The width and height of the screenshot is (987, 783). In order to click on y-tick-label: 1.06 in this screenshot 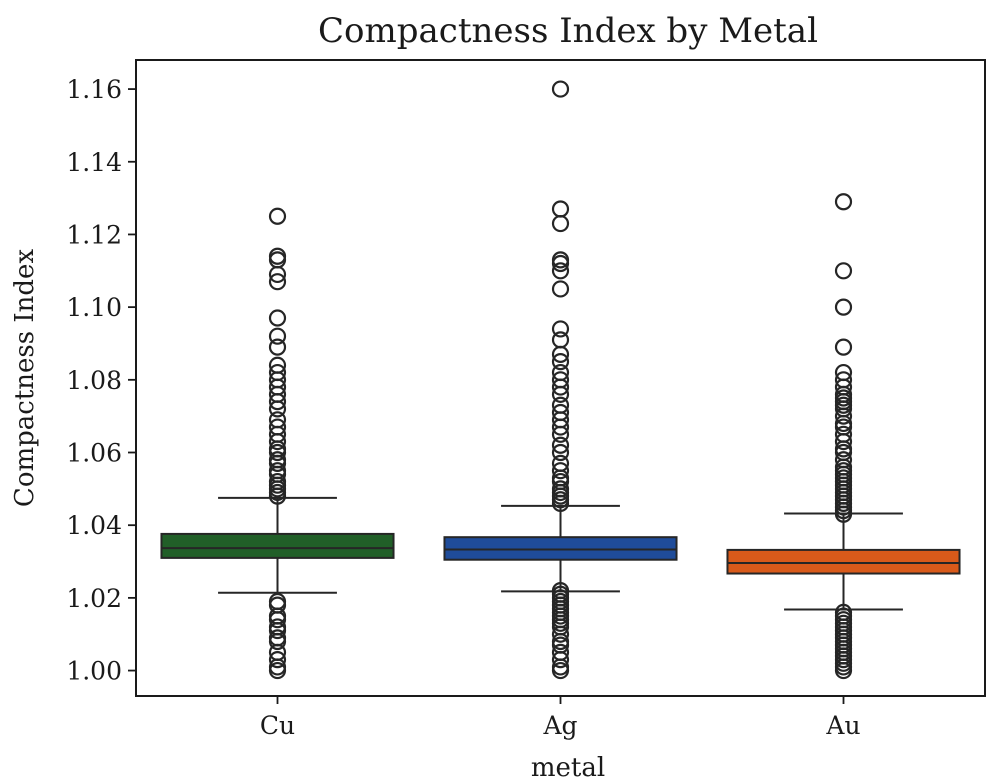, I will do `click(94, 453)`.